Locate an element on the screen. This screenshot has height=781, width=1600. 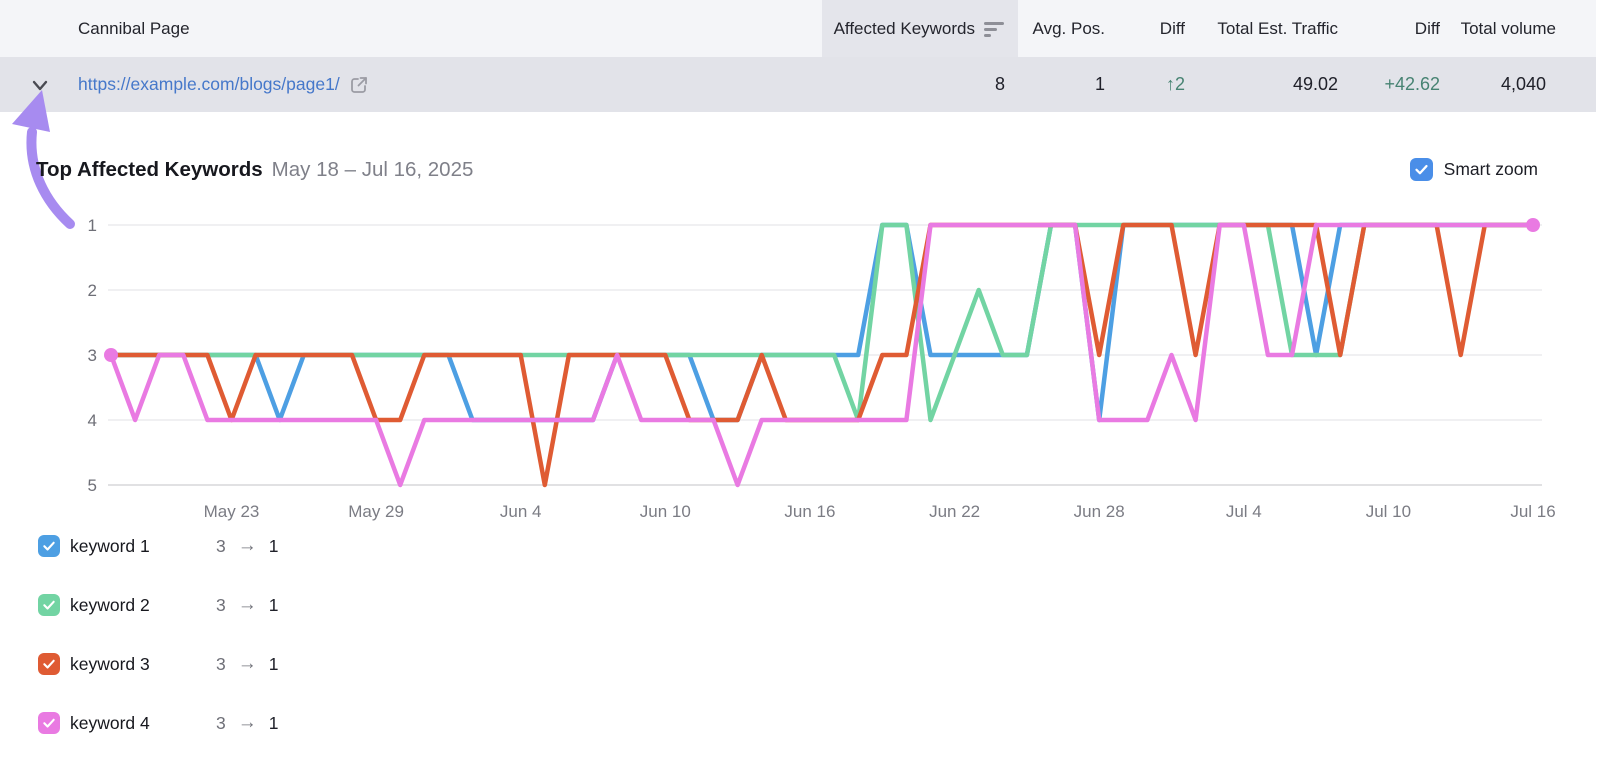
legend-label: keyword 4 is located at coordinates (110, 722).